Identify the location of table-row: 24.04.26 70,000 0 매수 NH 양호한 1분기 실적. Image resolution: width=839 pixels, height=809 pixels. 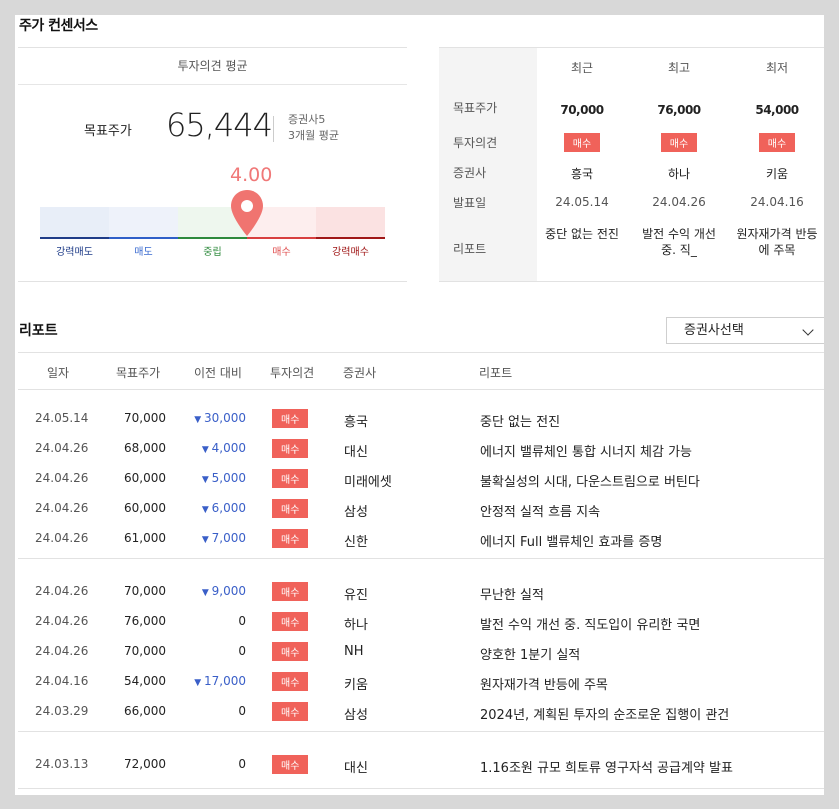
(421, 651).